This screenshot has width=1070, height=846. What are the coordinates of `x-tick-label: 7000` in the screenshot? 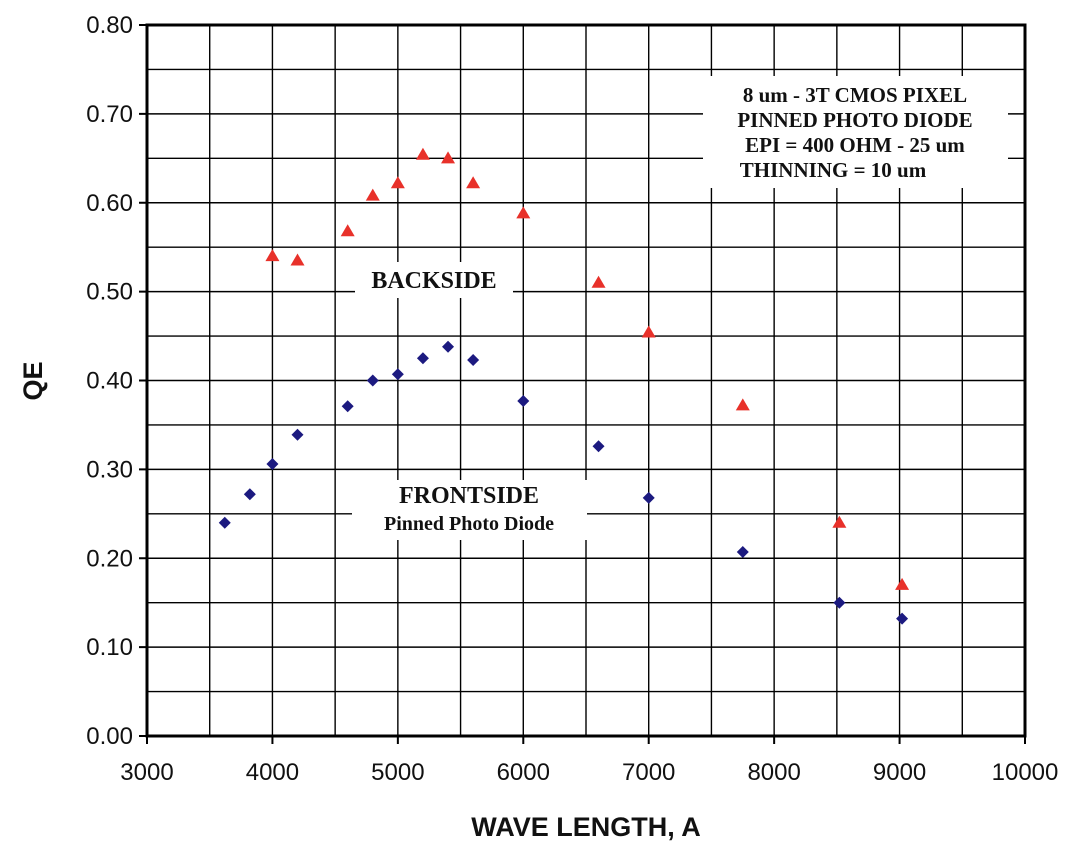 It's located at (648, 772).